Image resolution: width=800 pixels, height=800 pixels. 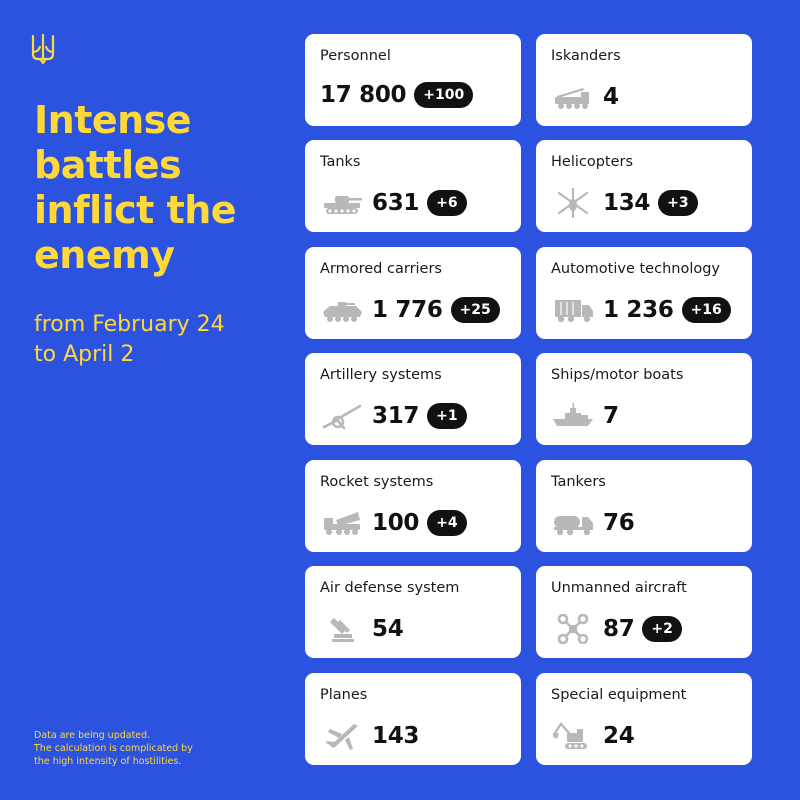 I want to click on stat-card-air-defense-system: Air defense system 54, so click(x=413, y=612).